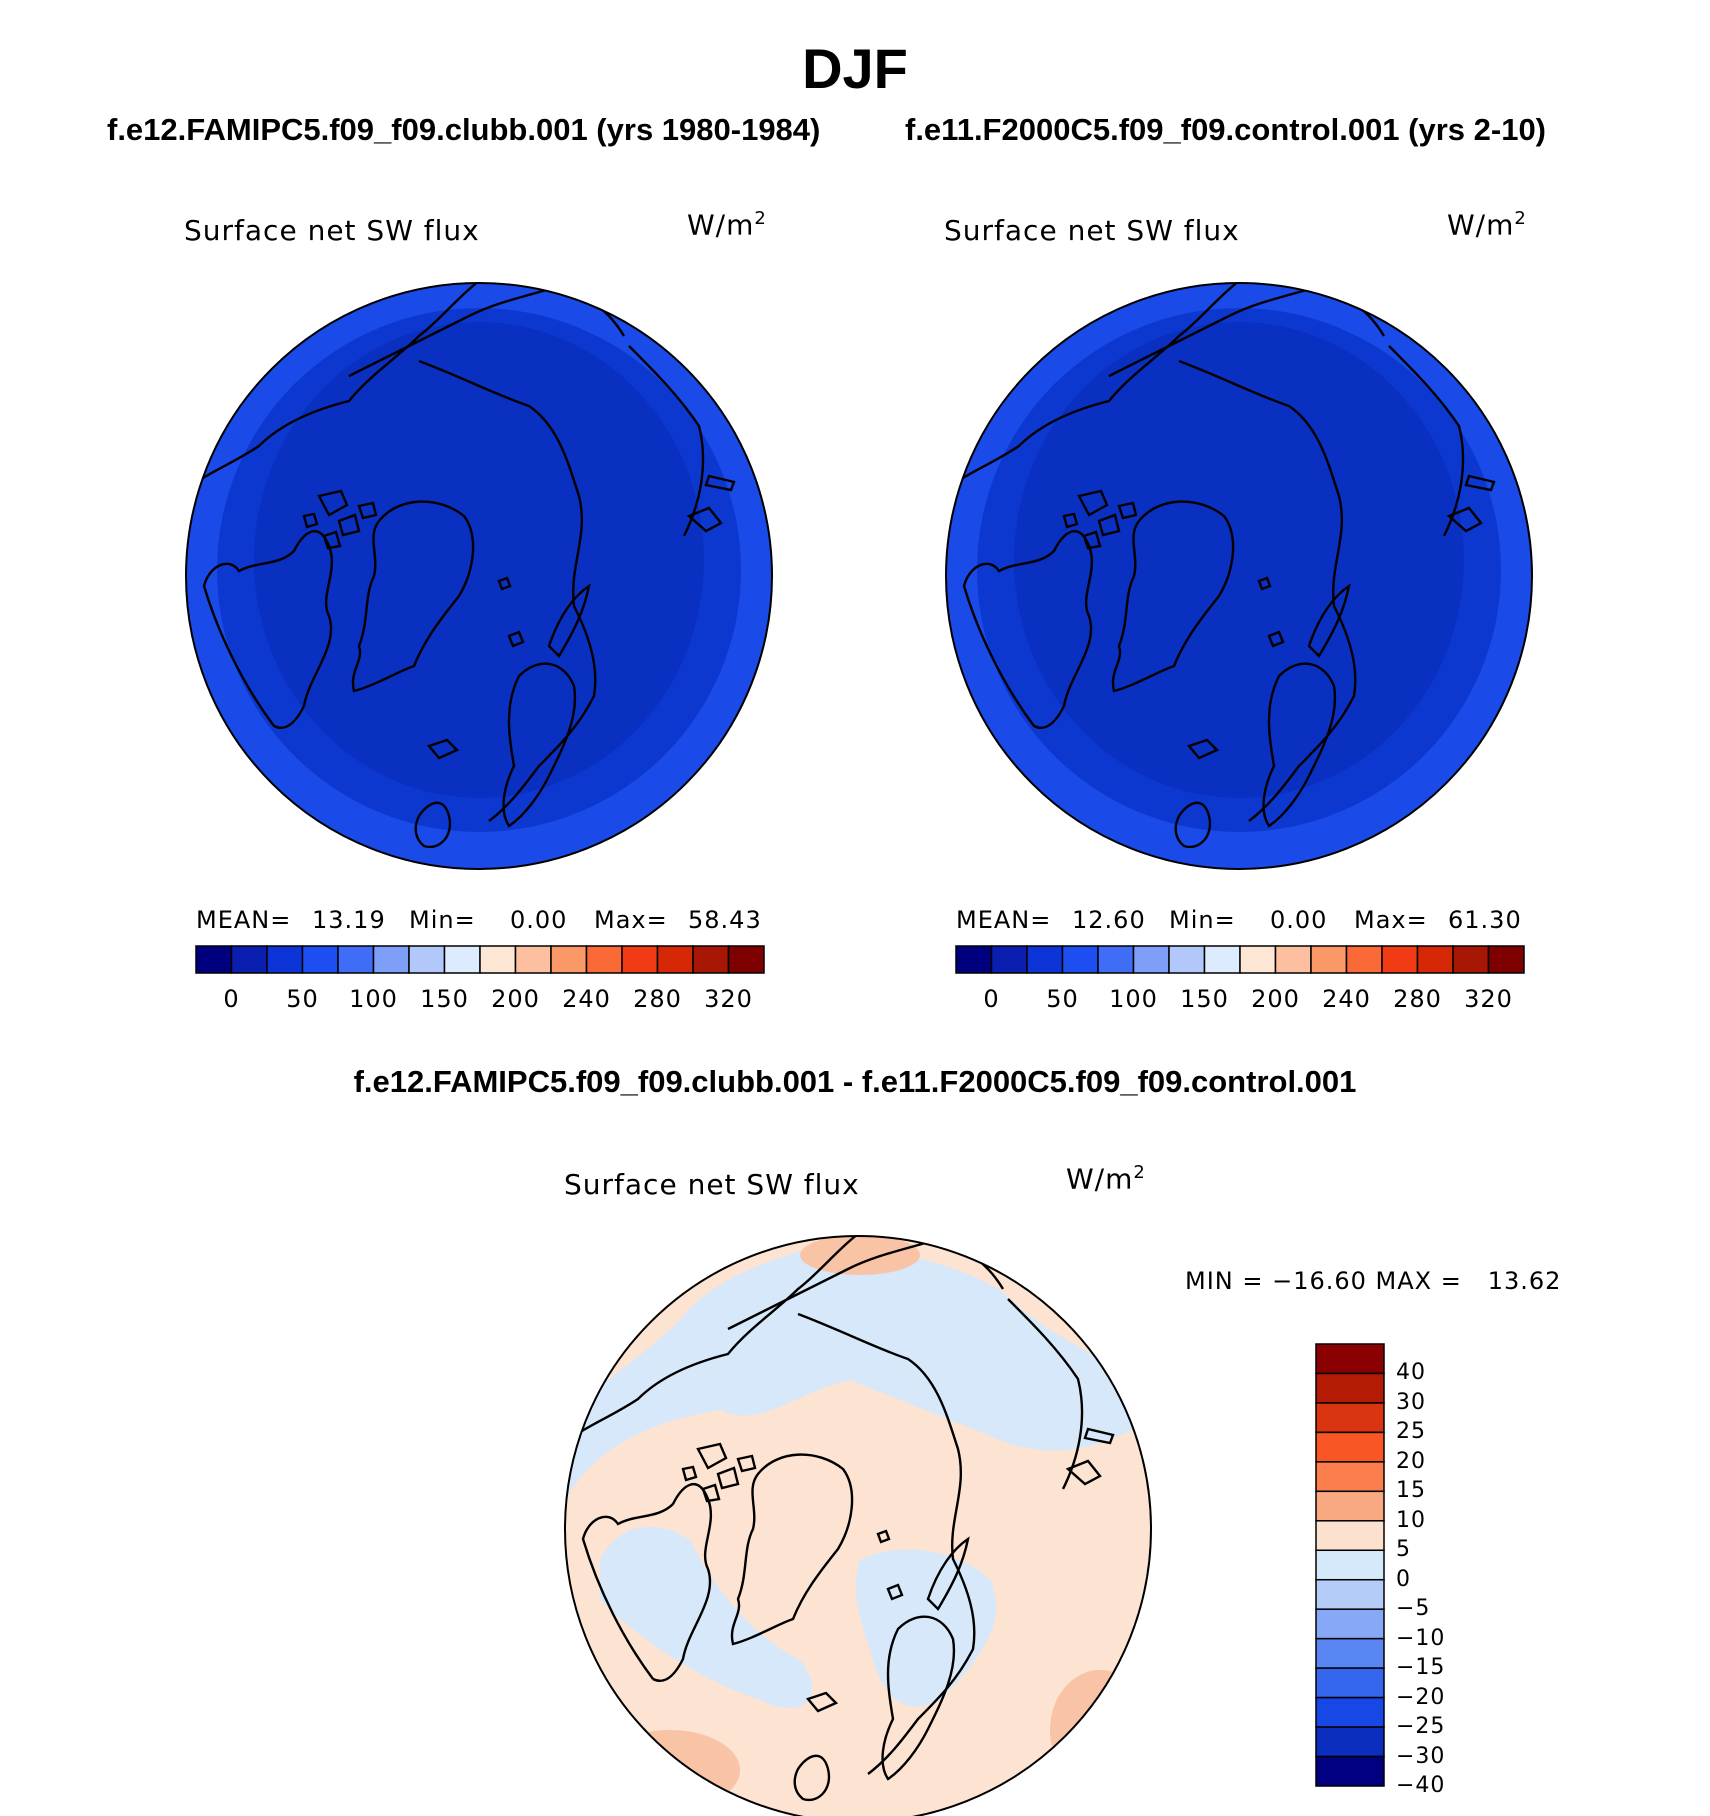 The width and height of the screenshot is (1710, 1816). I want to click on colorbar-tick-label: −40, so click(1421, 1785).